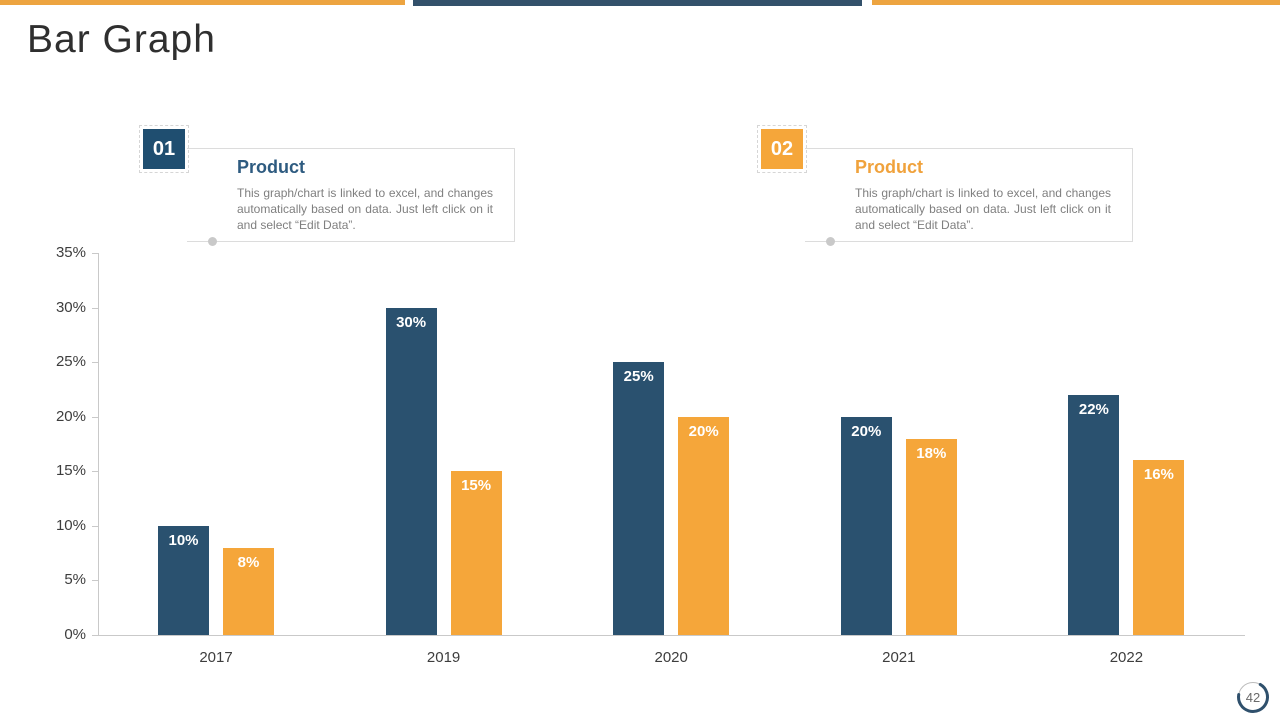  Describe the element at coordinates (1076, 2) in the screenshot. I see `top-stripe-right` at that location.